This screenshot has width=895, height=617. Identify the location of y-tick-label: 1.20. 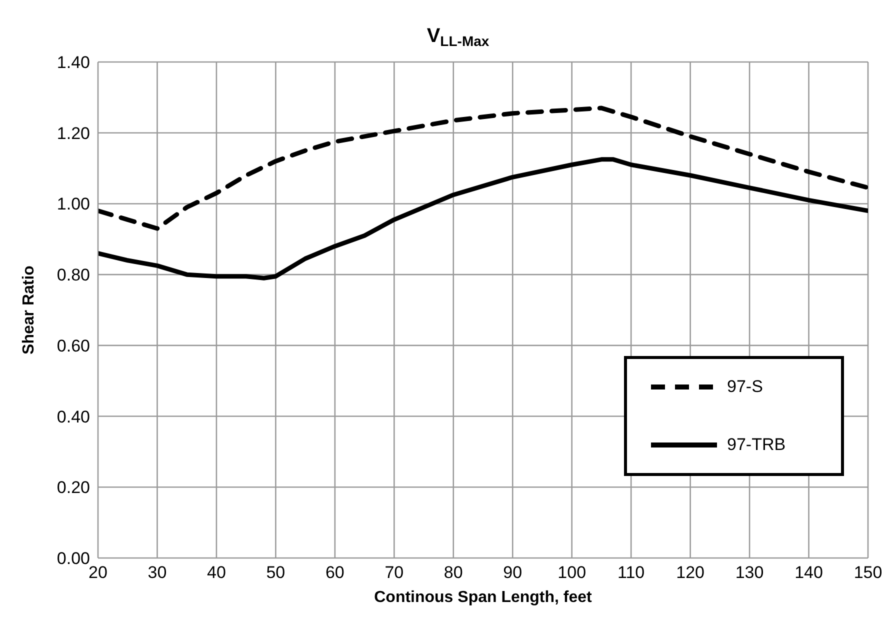
(73, 133).